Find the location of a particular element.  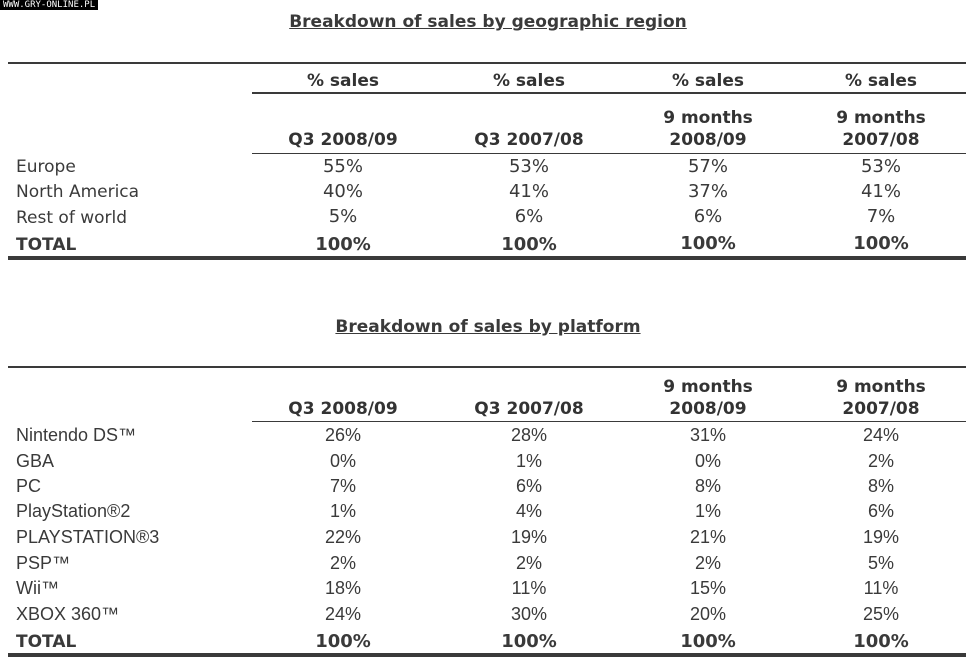

region-top-rule is located at coordinates (487, 63).